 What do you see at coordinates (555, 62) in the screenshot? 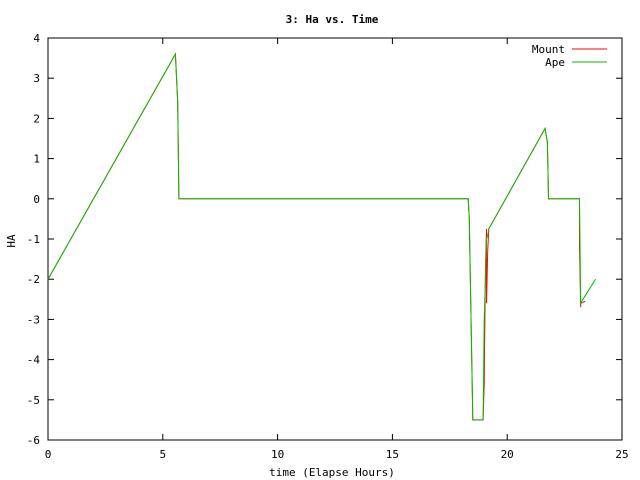
I see `legend-label: Ape` at bounding box center [555, 62].